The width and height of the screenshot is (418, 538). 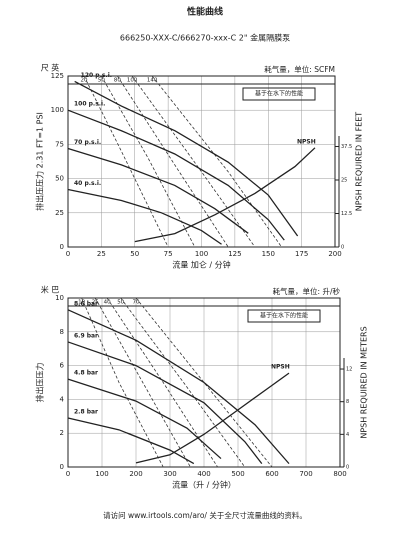 What do you see at coordinates (204, 485) in the screenshot?
I see `x-label: 流量（升 / 分钟）` at bounding box center [204, 485].